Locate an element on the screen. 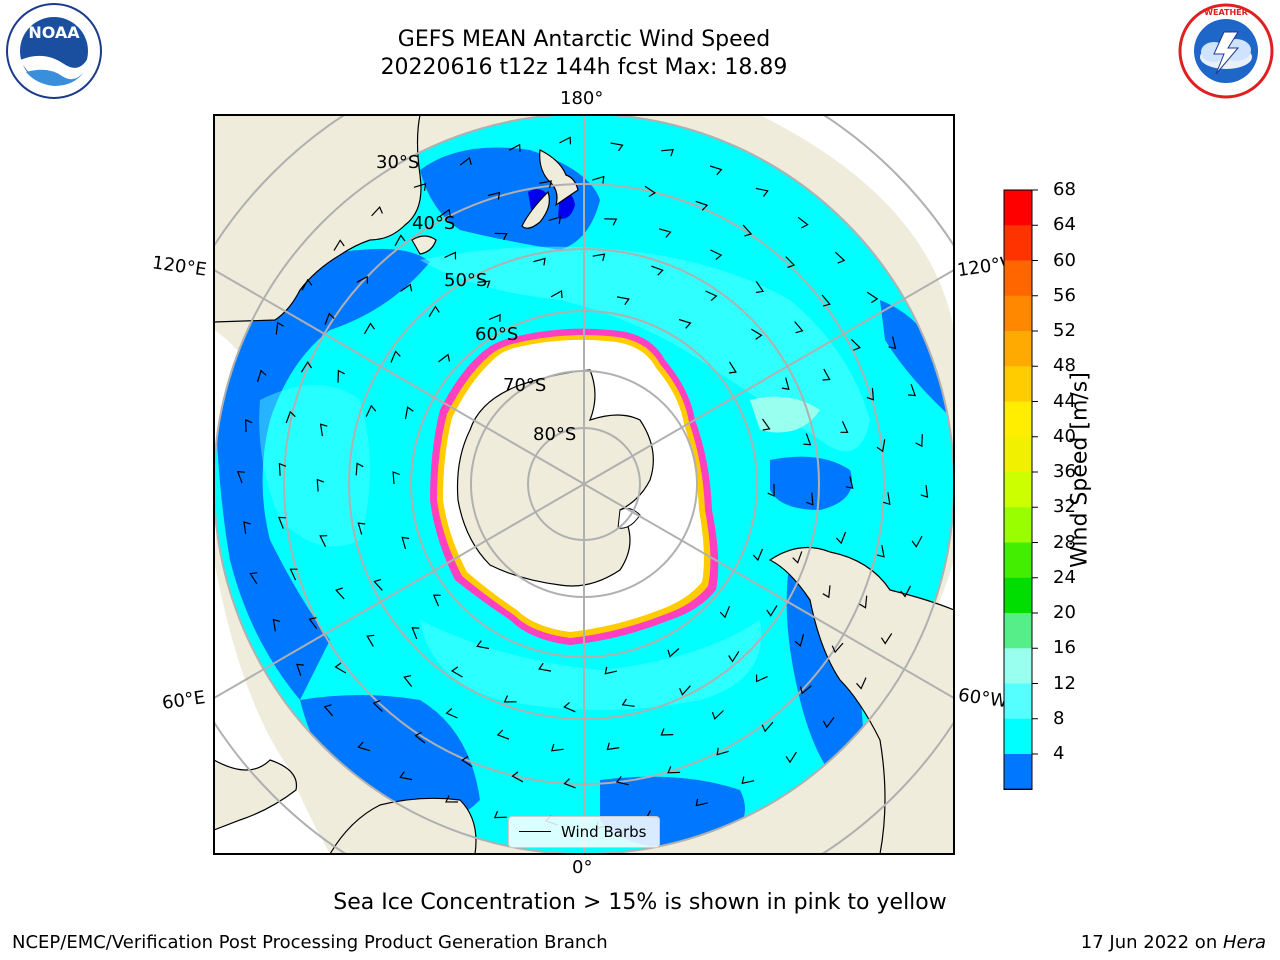 The width and height of the screenshot is (1280, 960). legend-line is located at coordinates (535, 831).